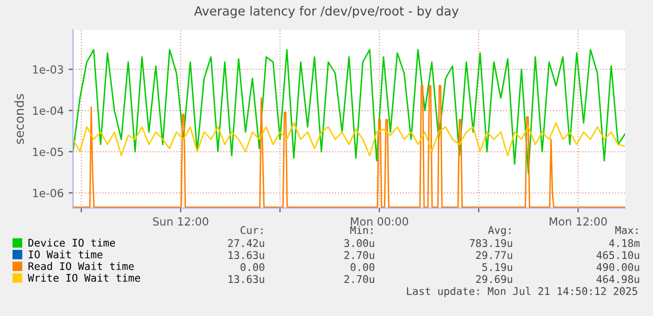 The height and width of the screenshot is (316, 653). What do you see at coordinates (359, 243) in the screenshot?
I see `text: 3.00u` at bounding box center [359, 243].